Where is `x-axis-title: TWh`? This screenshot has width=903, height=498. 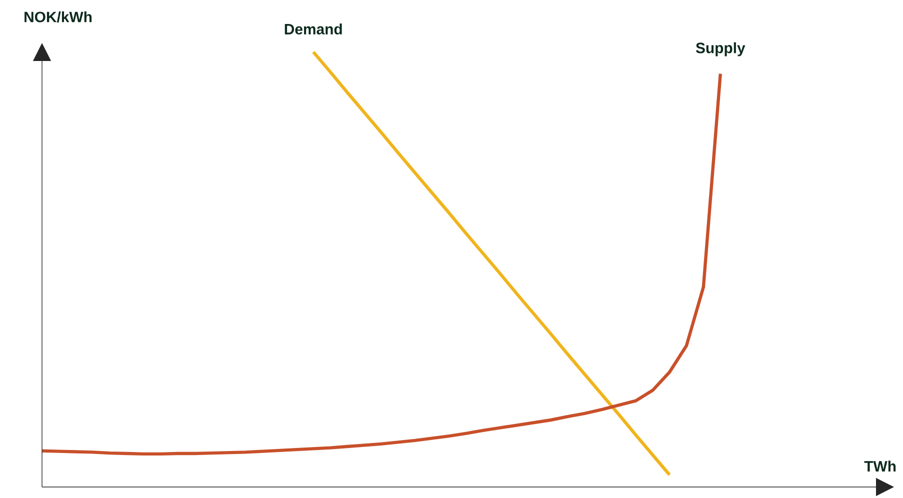 x-axis-title: TWh is located at coordinates (880, 466).